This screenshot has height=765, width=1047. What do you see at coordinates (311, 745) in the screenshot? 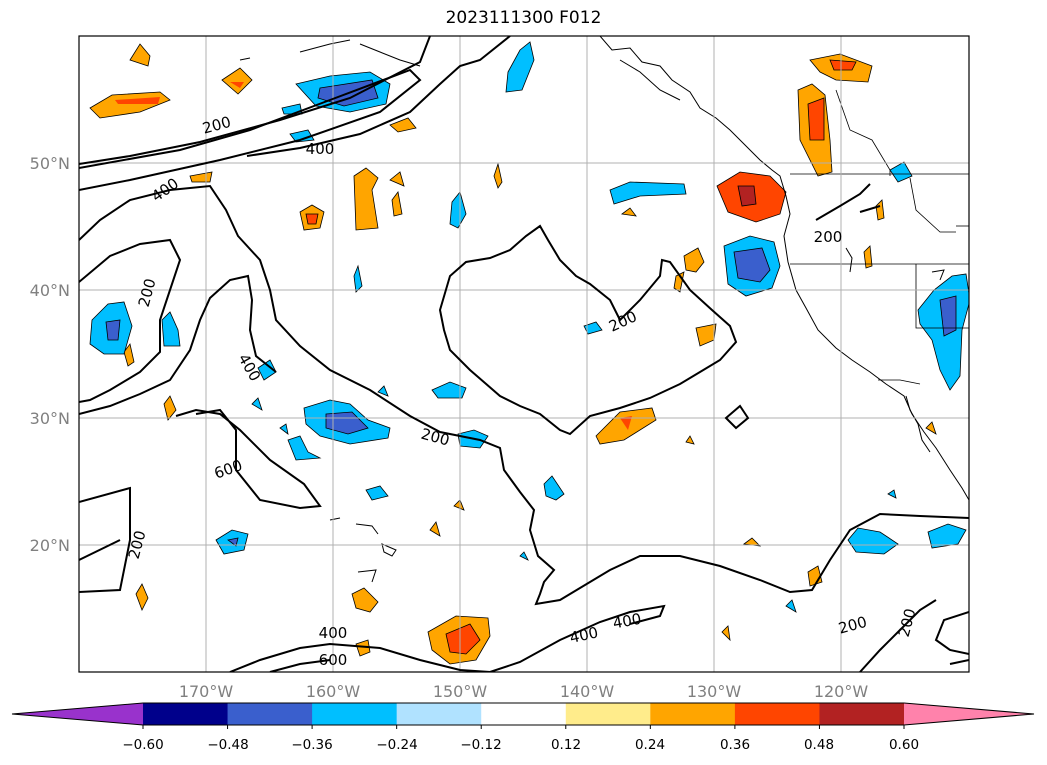
I see `colorbar-tick-label: −0.36` at bounding box center [311, 745].